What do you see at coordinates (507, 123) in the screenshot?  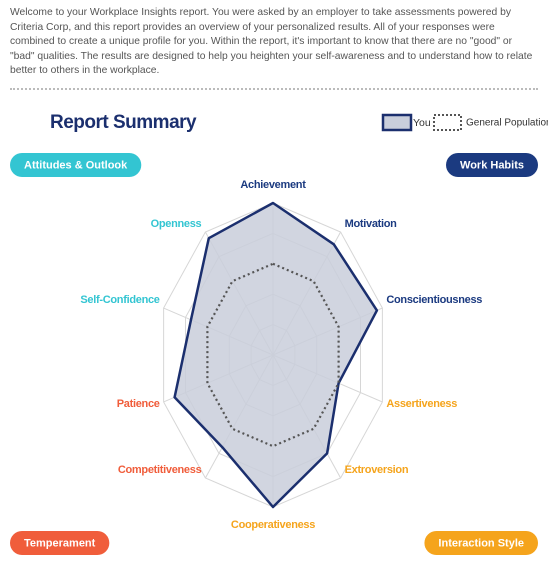 I see `legend-label: General Population` at bounding box center [507, 123].